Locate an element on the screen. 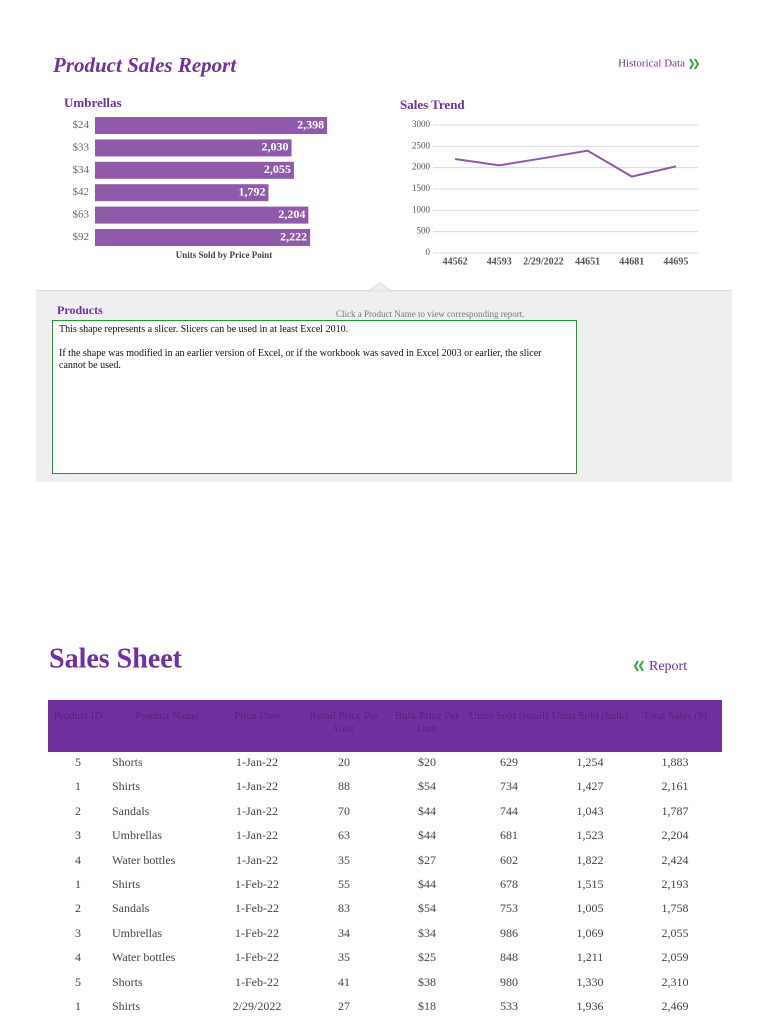 The image size is (768, 1024). table-cell: 2,055 is located at coordinates (675, 932).